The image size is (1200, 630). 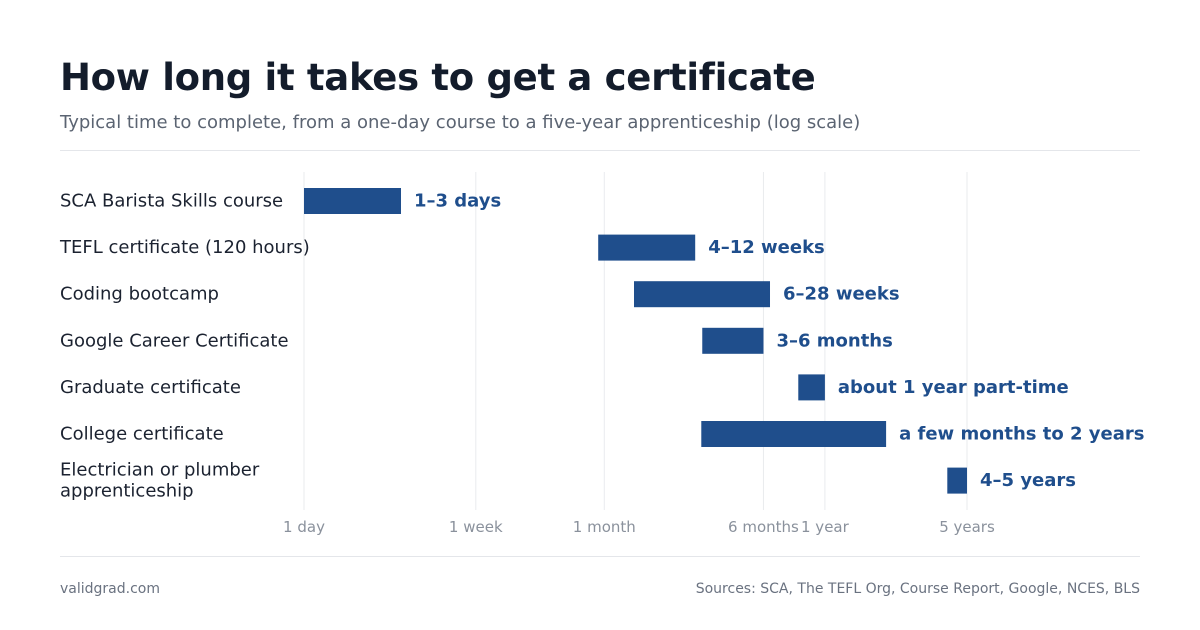 I want to click on value-label: 4–5 years, so click(x=1028, y=480).